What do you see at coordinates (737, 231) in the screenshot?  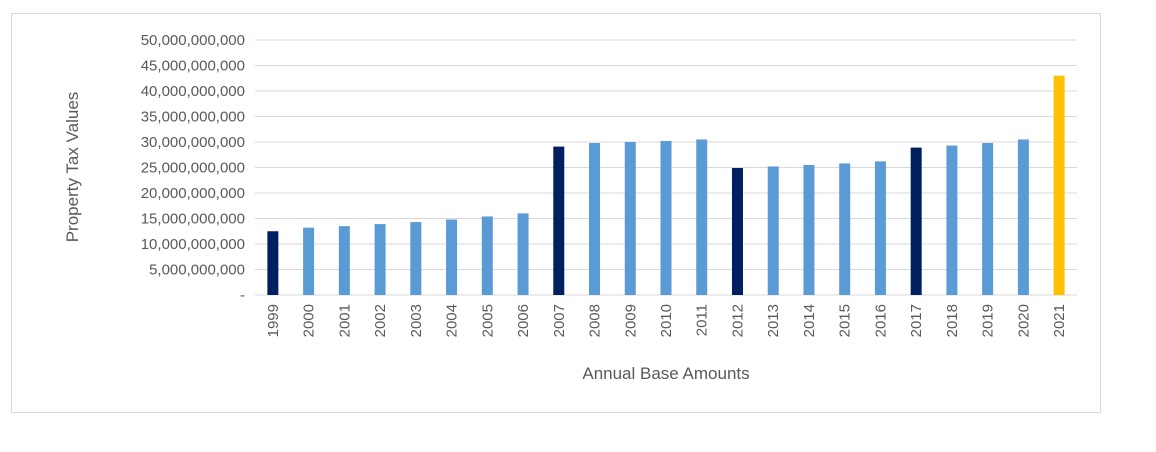 I see `bar-2012` at bounding box center [737, 231].